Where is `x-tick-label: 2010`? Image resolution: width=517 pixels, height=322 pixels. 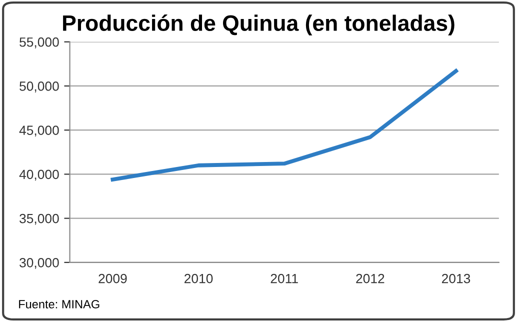 x-tick-label: 2010 is located at coordinates (198, 279).